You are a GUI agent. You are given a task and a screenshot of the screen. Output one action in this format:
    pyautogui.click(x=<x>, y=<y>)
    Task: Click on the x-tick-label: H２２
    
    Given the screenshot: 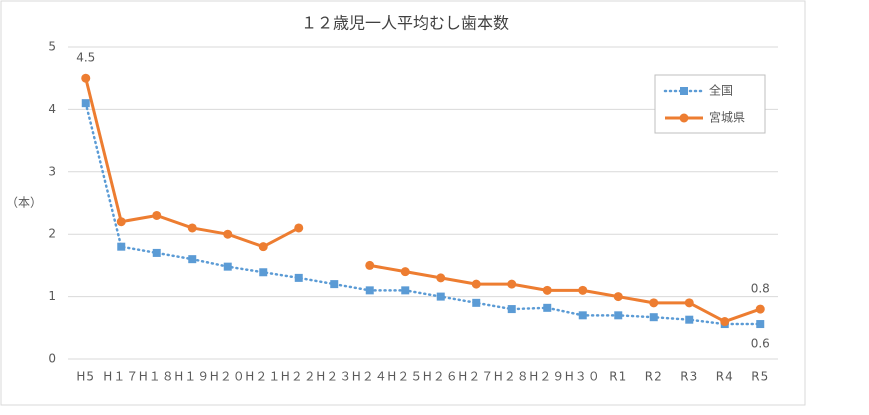 What is the action you would take?
    pyautogui.click(x=299, y=377)
    